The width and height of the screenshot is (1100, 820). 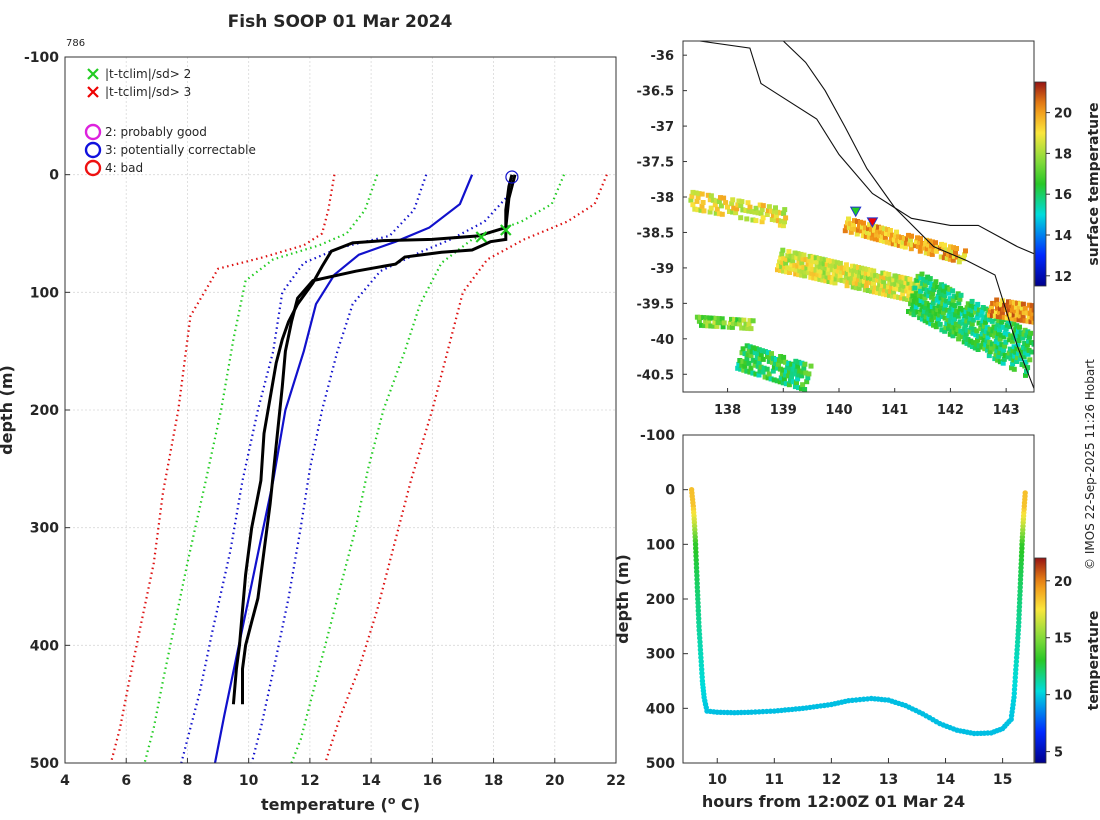 I want to click on profile-id: 786, so click(x=75, y=43).